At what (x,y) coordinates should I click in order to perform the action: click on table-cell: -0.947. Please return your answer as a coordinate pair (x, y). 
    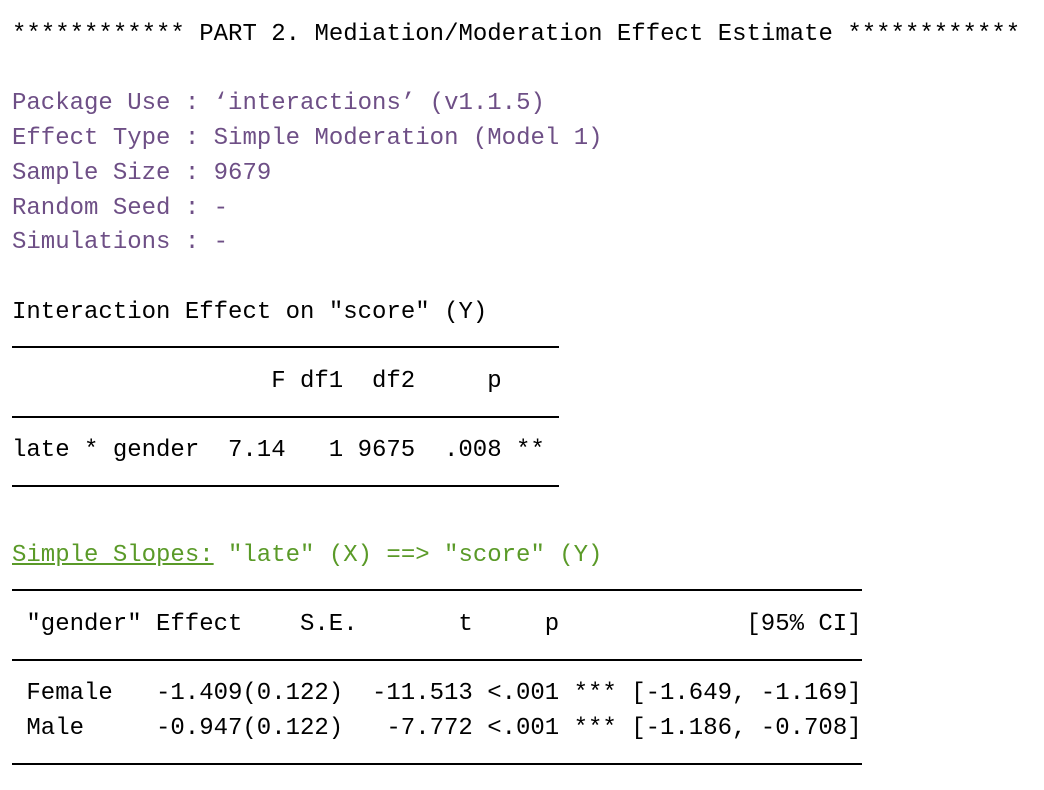
    Looking at the image, I should click on (199, 728).